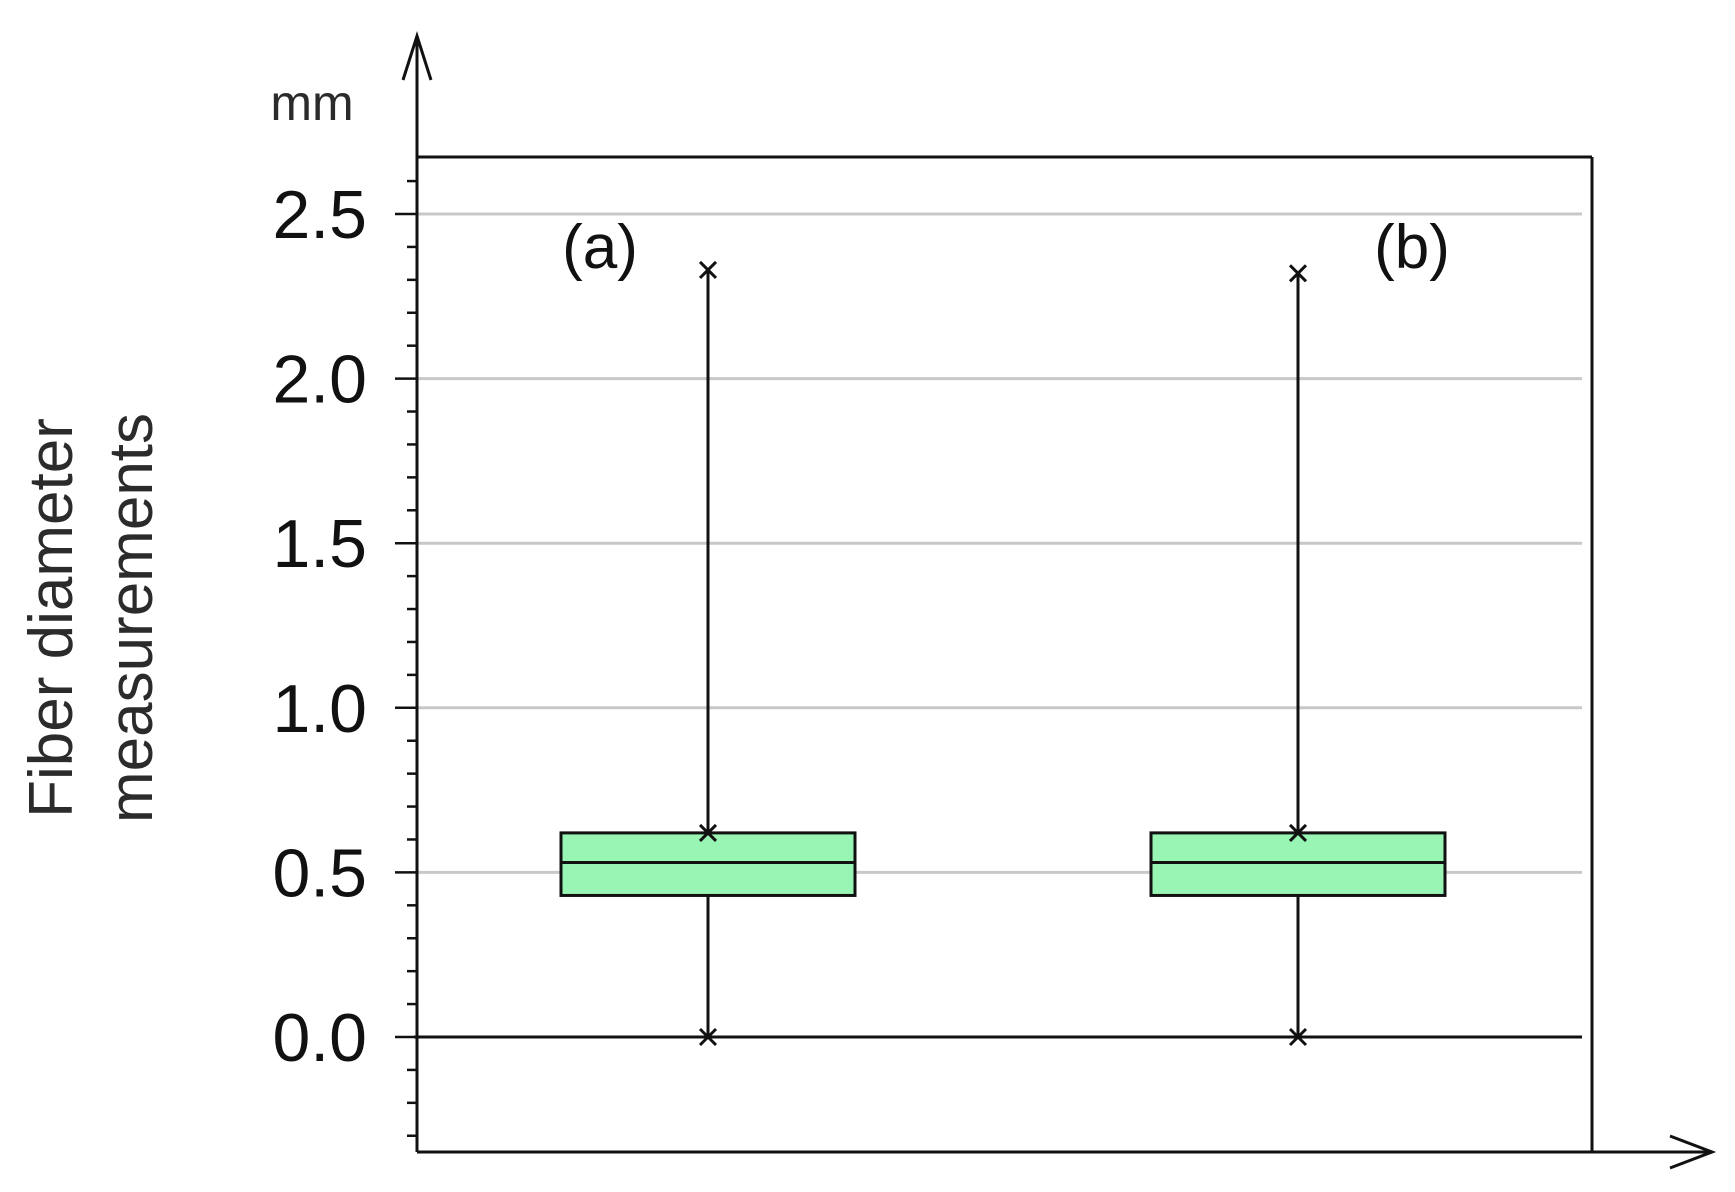  I want to click on y-tick-label-1: 0.5, so click(319, 873).